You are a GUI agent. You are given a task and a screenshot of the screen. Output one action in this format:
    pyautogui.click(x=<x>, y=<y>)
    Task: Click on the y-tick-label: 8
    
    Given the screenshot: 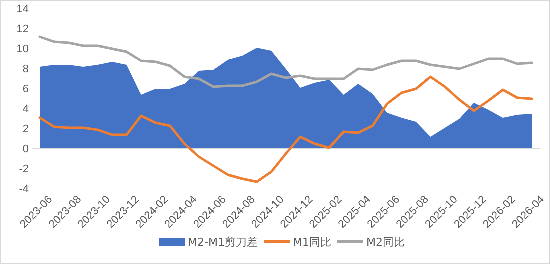 What is the action you would take?
    pyautogui.click(x=25, y=70)
    